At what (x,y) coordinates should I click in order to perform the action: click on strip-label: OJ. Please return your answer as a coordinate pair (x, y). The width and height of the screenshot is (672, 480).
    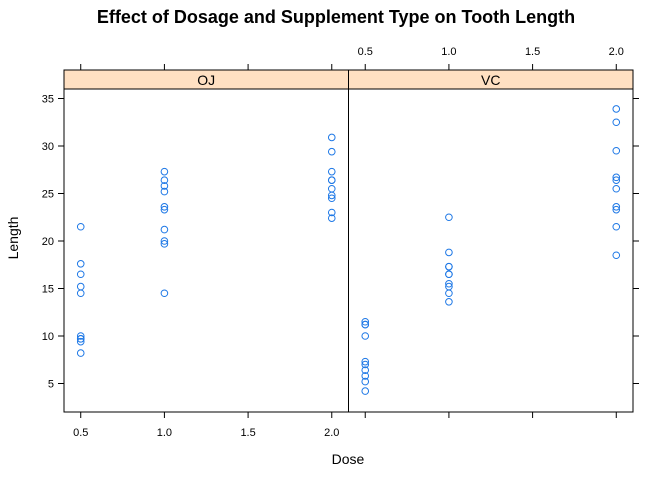
    Looking at the image, I should click on (206, 80).